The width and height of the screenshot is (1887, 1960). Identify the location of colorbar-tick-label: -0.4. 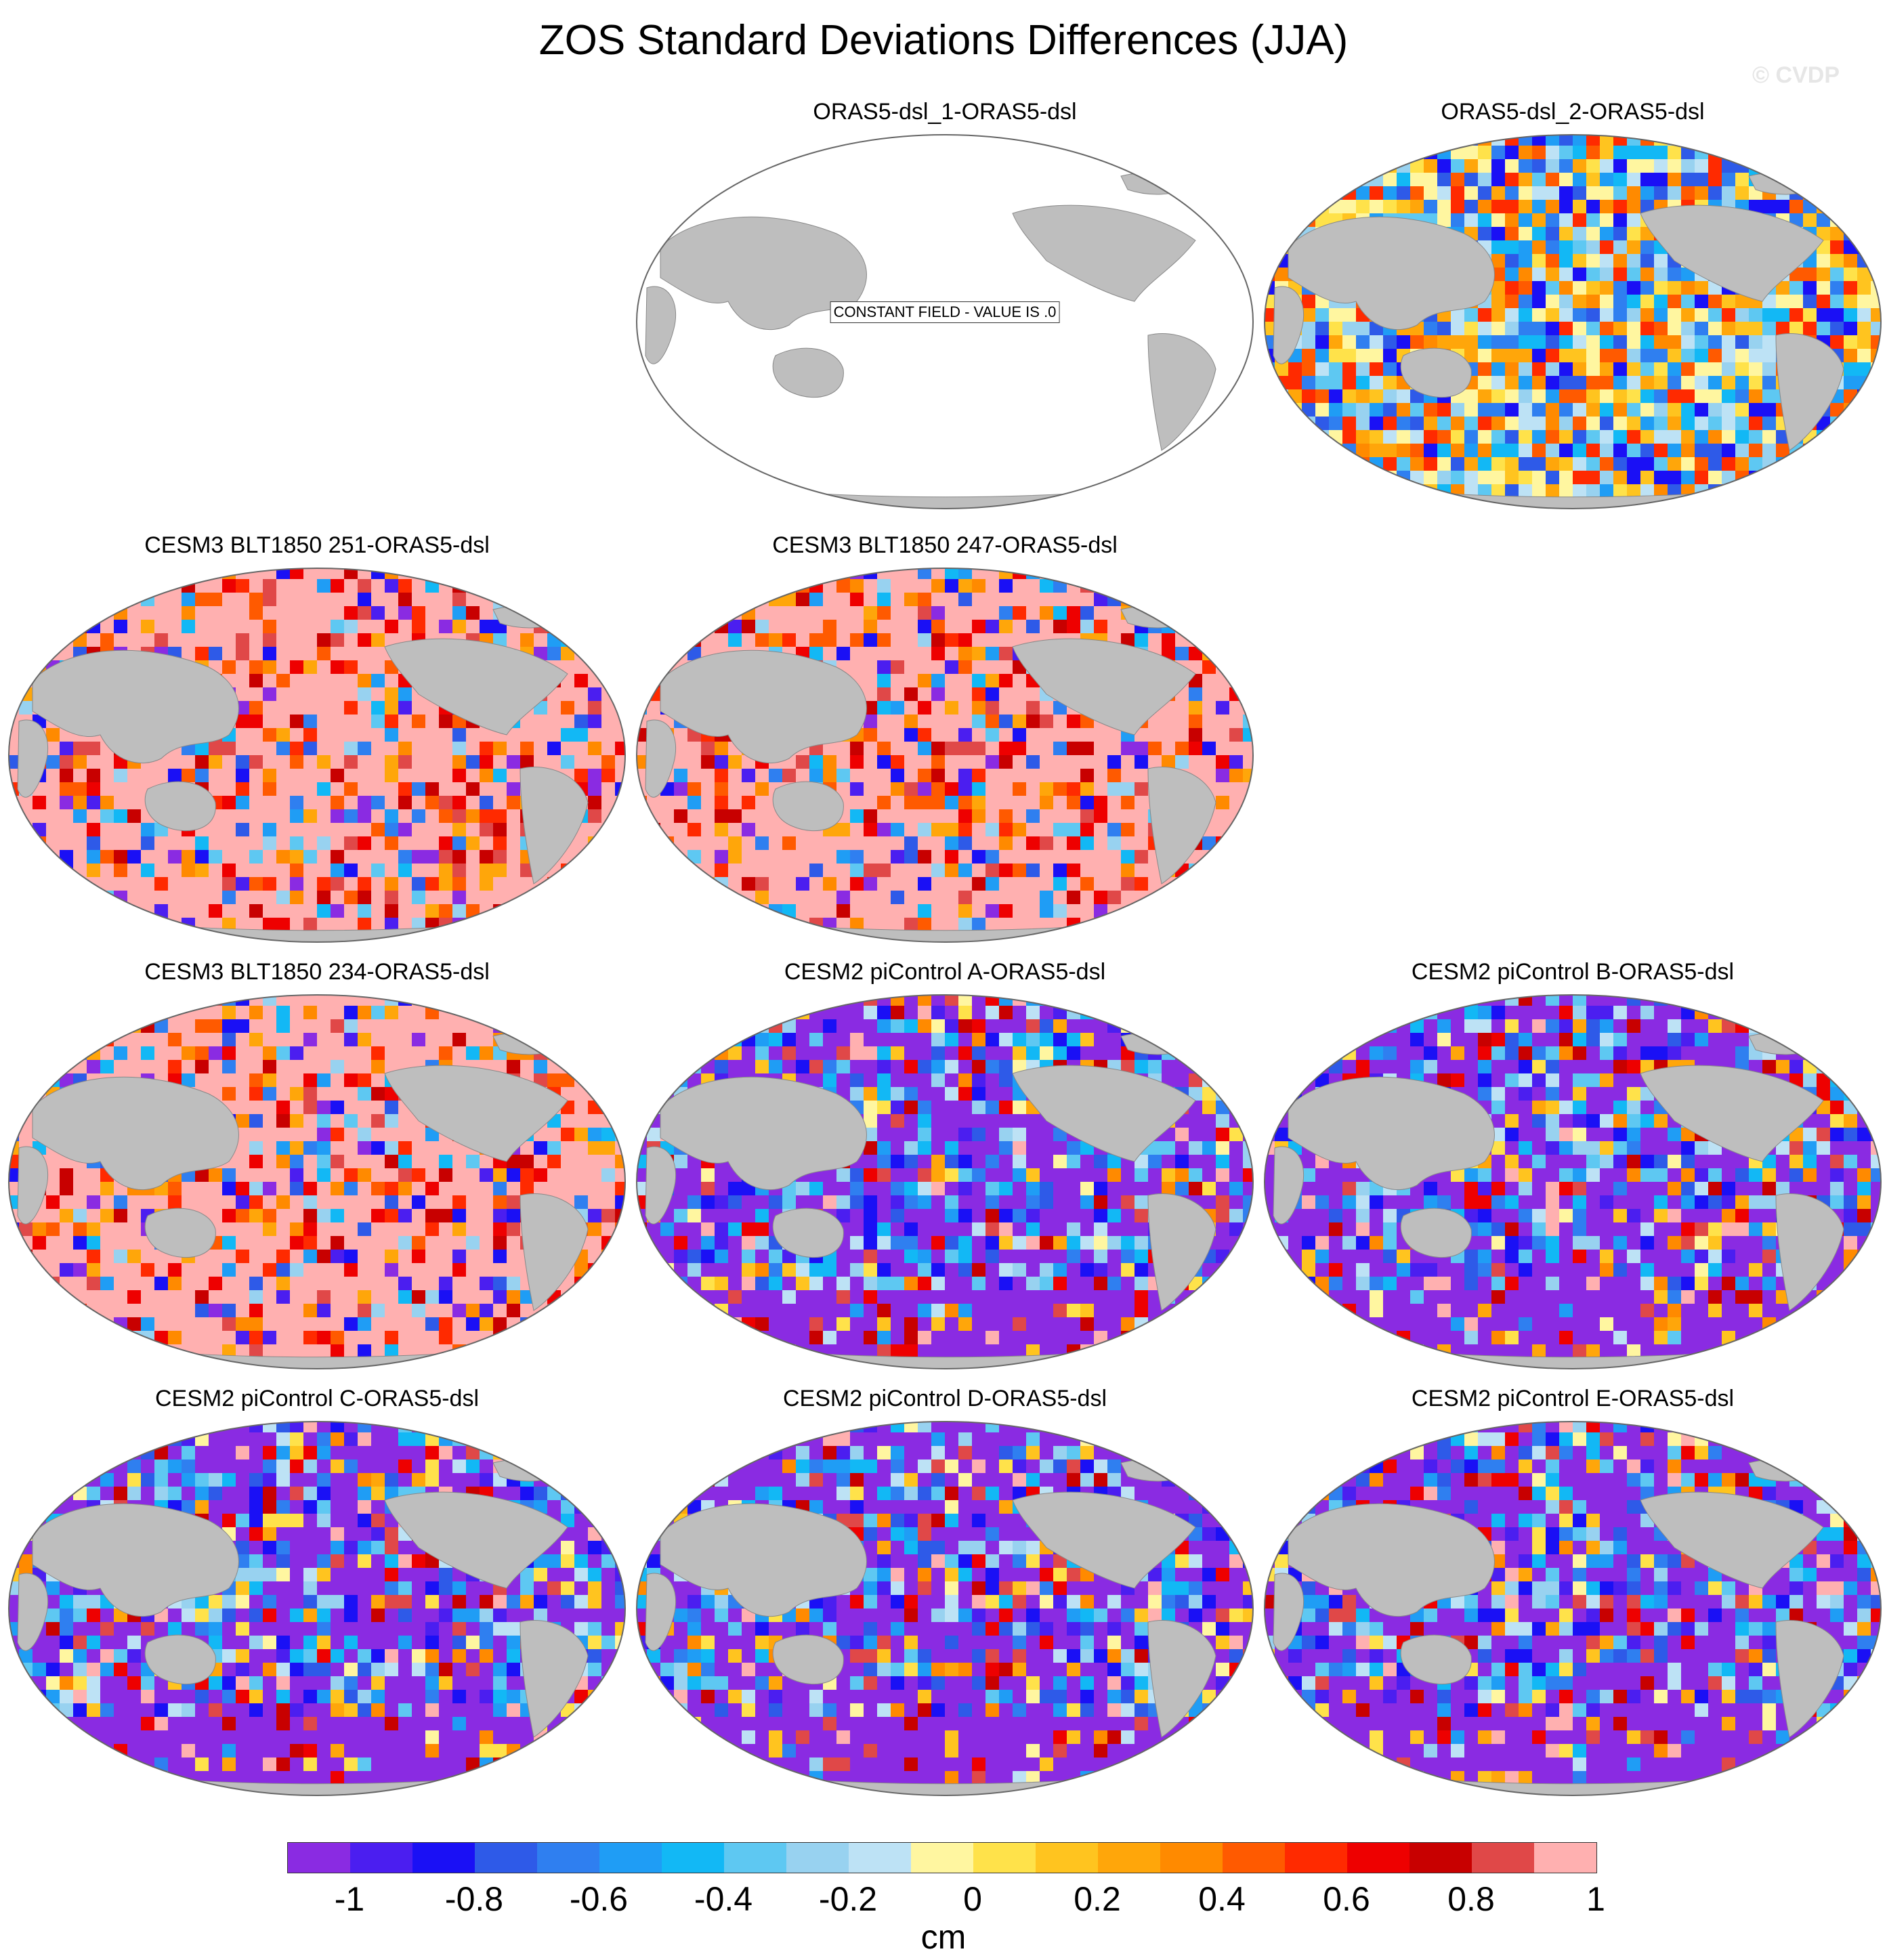
(723, 1899).